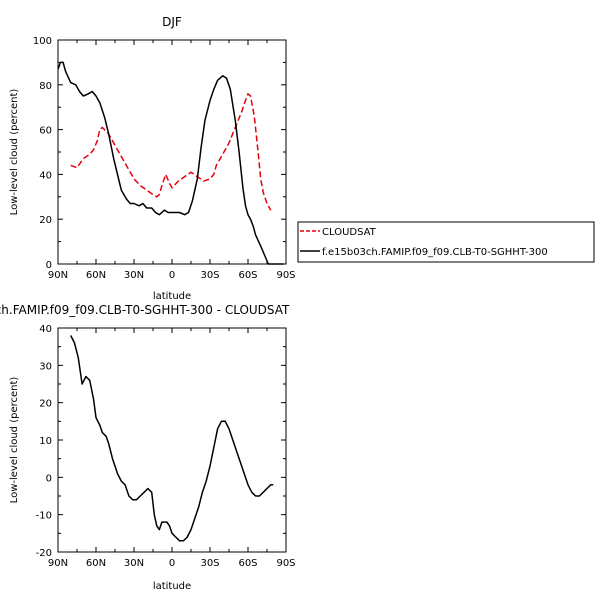 This screenshot has width=604, height=604. What do you see at coordinates (49, 478) in the screenshot?
I see `bottom-ytick-label: 0` at bounding box center [49, 478].